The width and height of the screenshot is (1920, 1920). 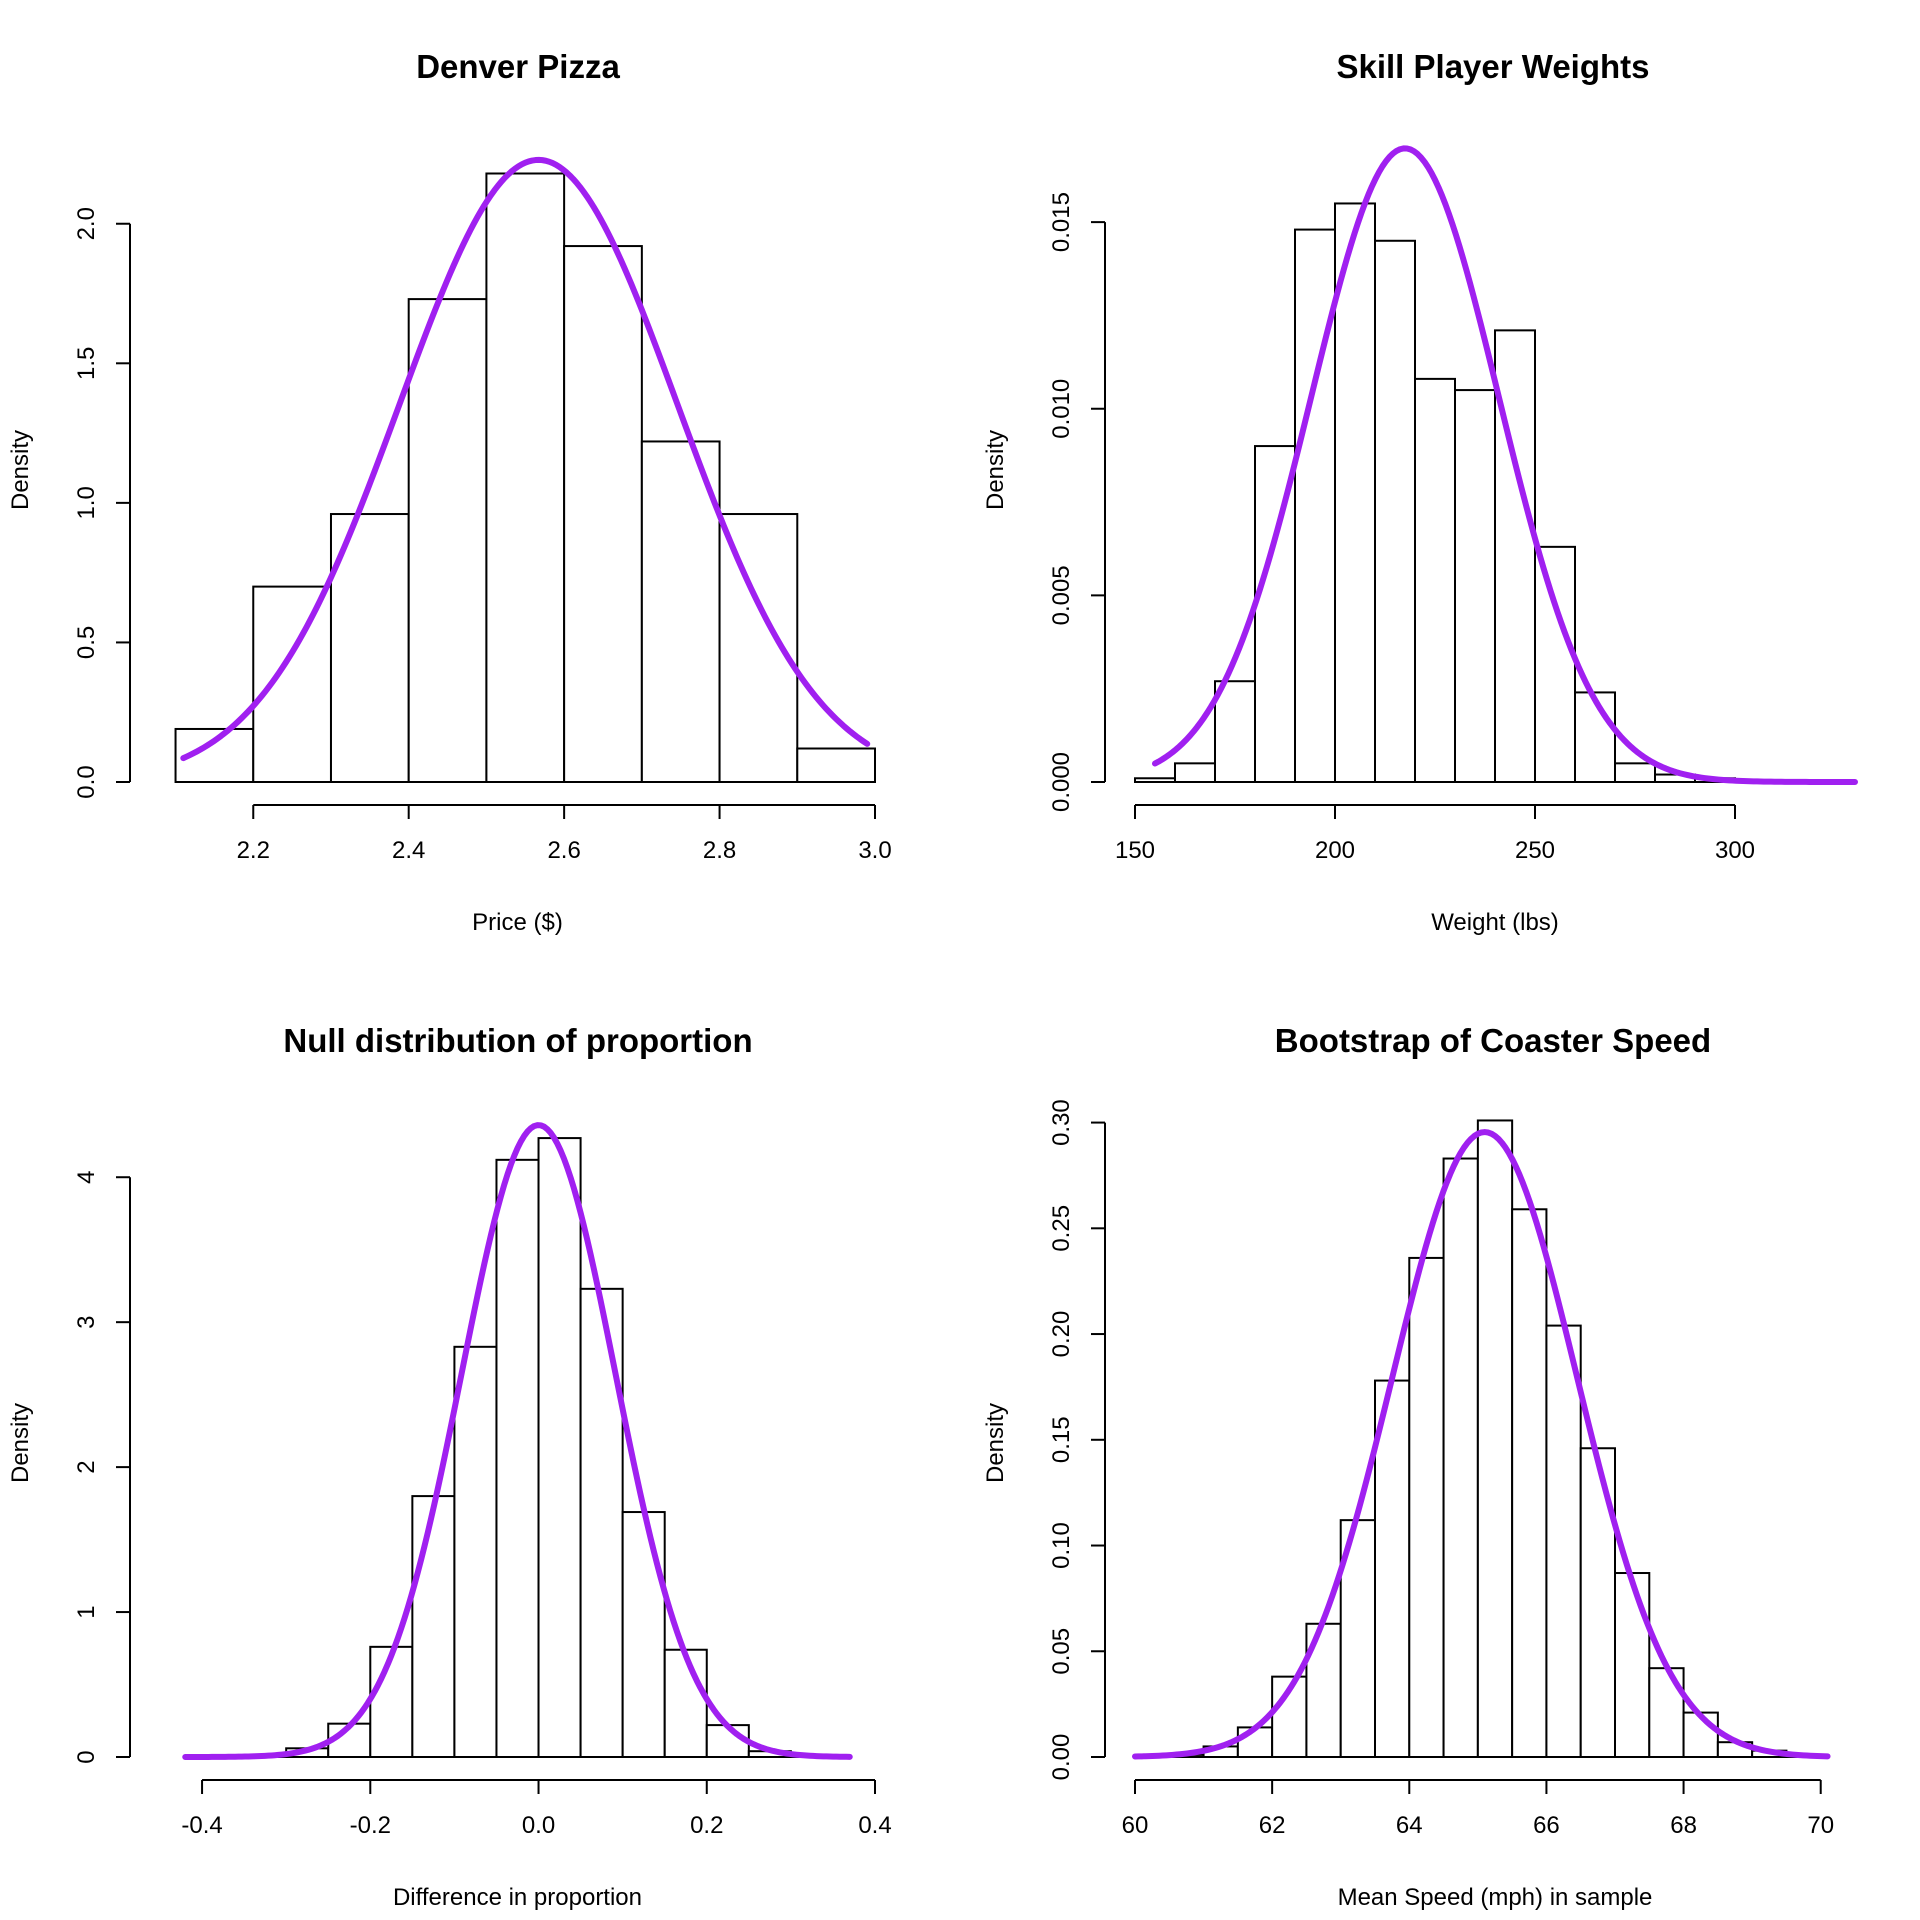 I want to click on x-tick-label: 62, so click(x=1272, y=1825).